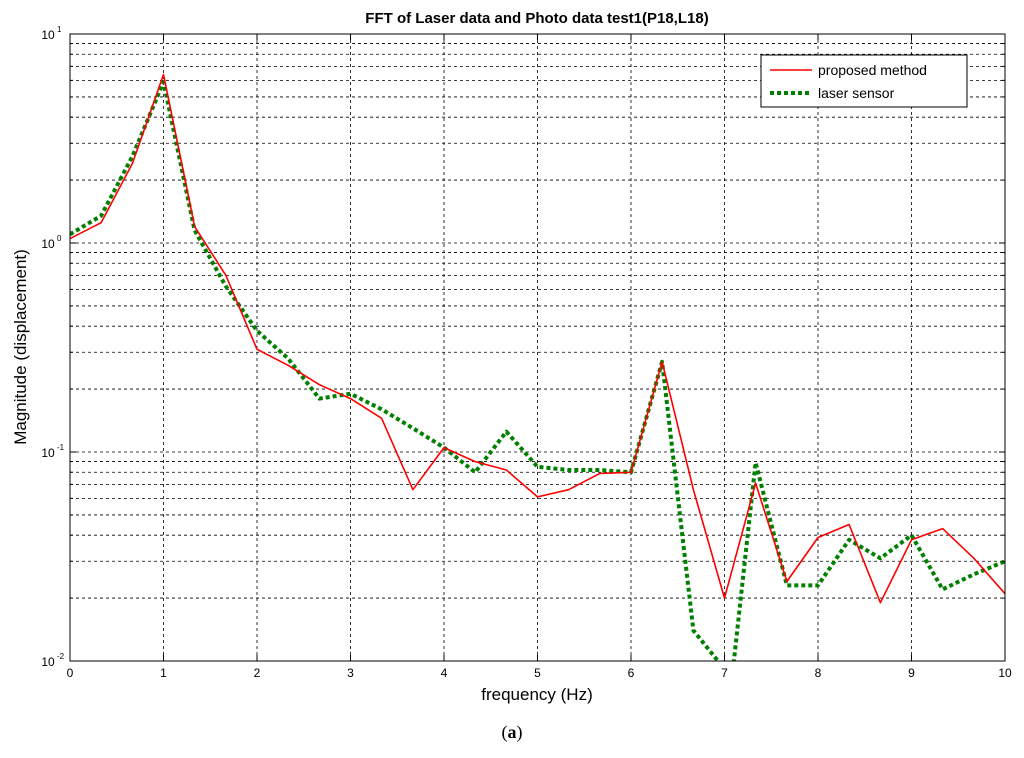 Image resolution: width=1024 pixels, height=758 pixels. Describe the element at coordinates (61, 656) in the screenshot. I see `y-tick-exponent--2: -2` at that location.